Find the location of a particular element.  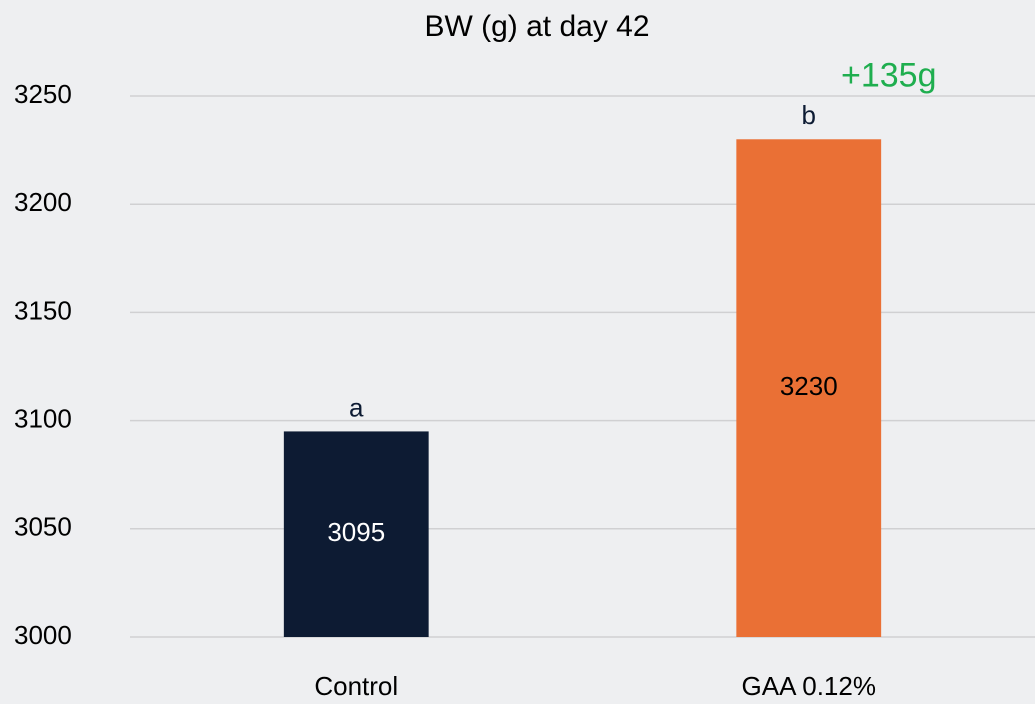

data-label: 3095 is located at coordinates (356, 532).